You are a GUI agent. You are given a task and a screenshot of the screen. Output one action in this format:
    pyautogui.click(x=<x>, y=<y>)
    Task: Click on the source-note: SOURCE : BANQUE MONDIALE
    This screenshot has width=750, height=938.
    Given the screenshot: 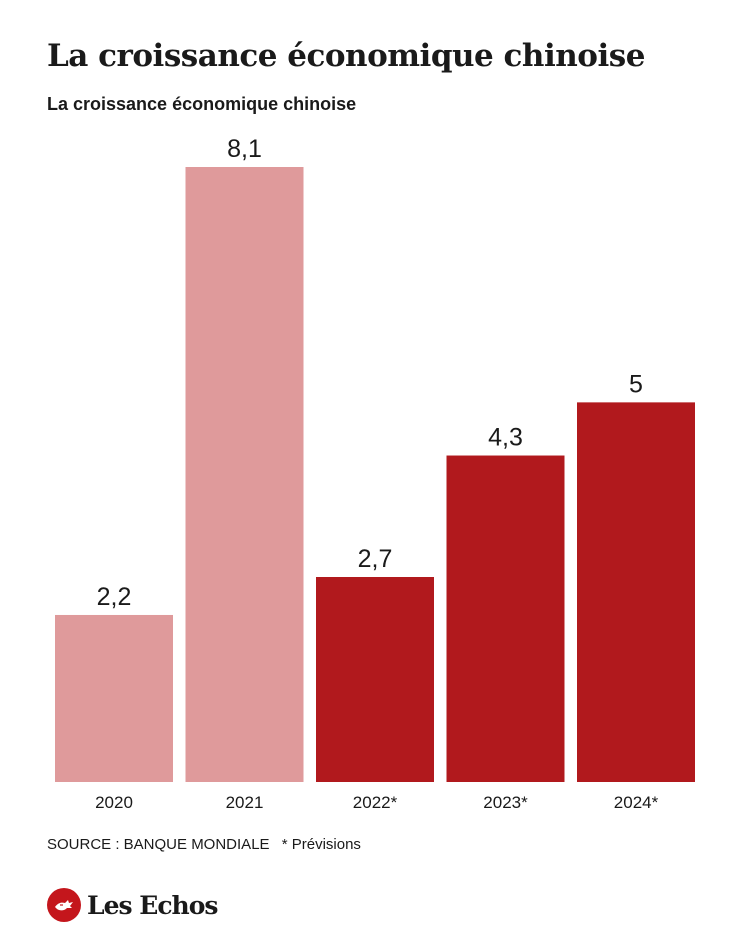 What is the action you would take?
    pyautogui.click(x=158, y=844)
    